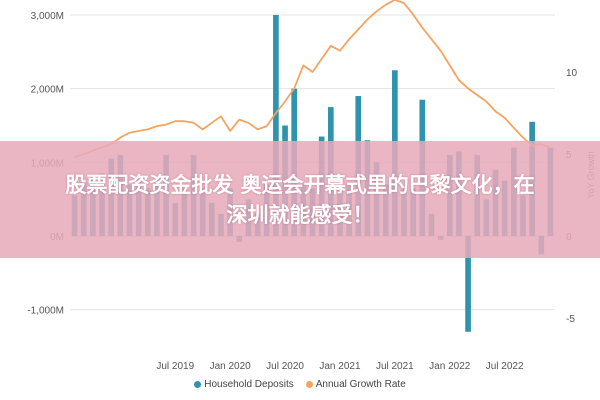  Describe the element at coordinates (285, 366) in the screenshot. I see `x-tick-label: Jul 2020` at that location.